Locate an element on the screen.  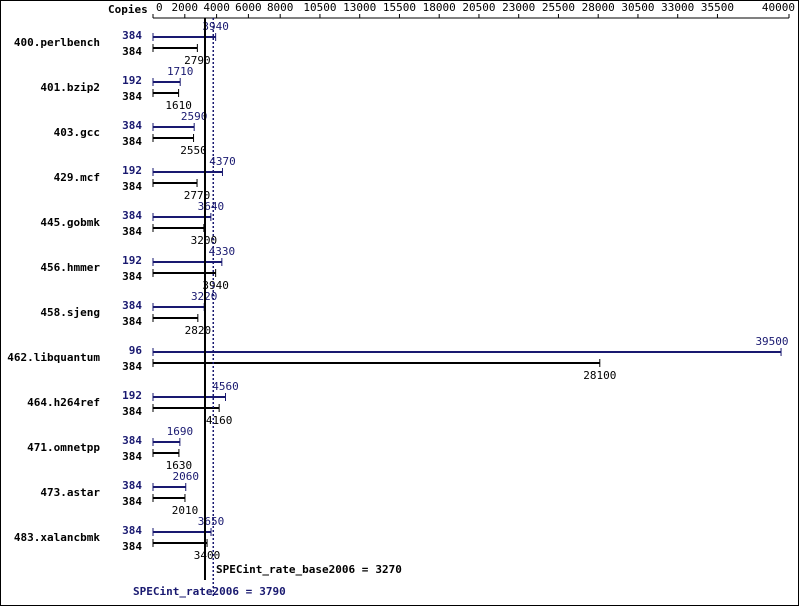
x-tick-label: 8000 is located at coordinates (280, 7).